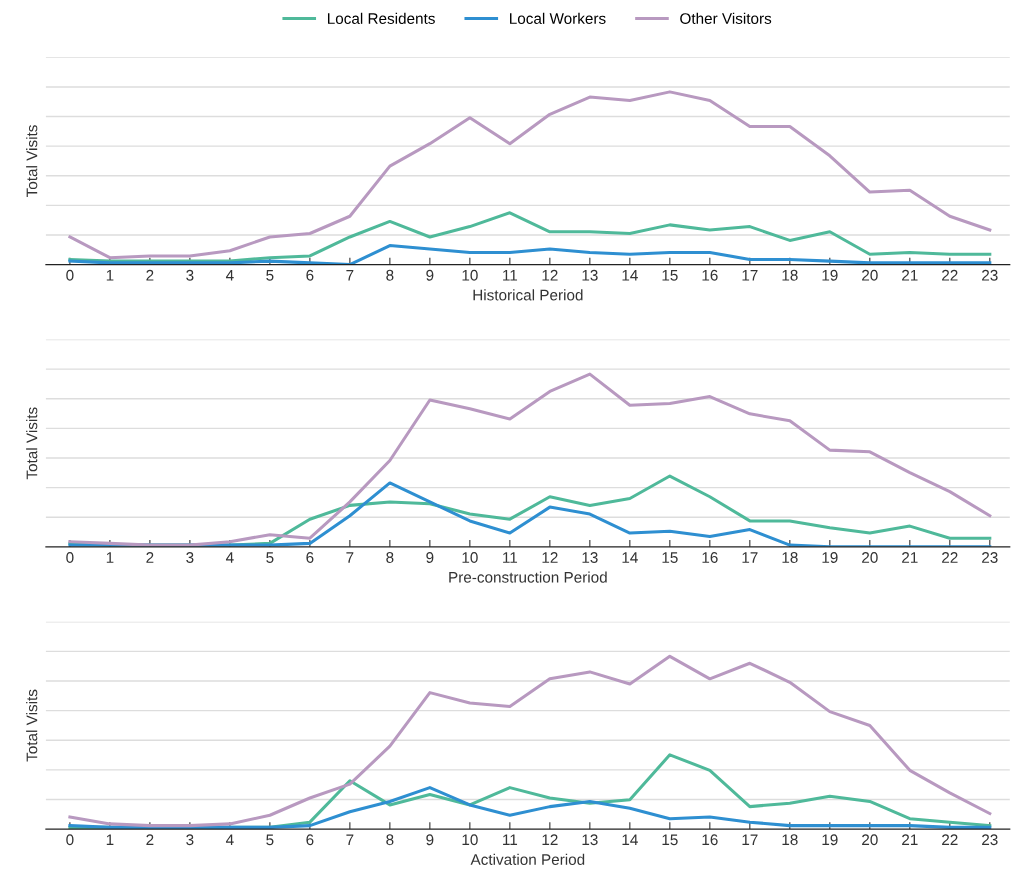 The image size is (1020, 882). What do you see at coordinates (558, 18) in the screenshot?
I see `legend-label: Local Workers` at bounding box center [558, 18].